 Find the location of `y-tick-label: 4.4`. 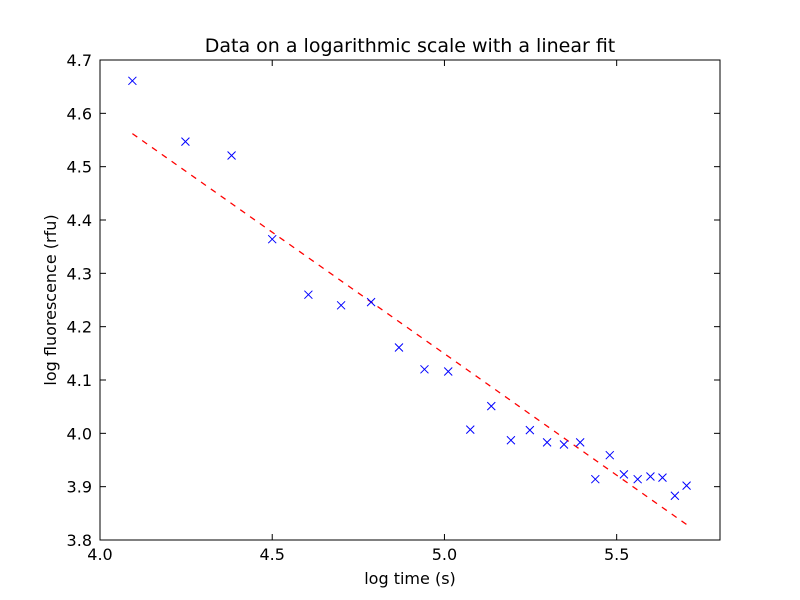

y-tick-label: 4.4 is located at coordinates (79, 220).